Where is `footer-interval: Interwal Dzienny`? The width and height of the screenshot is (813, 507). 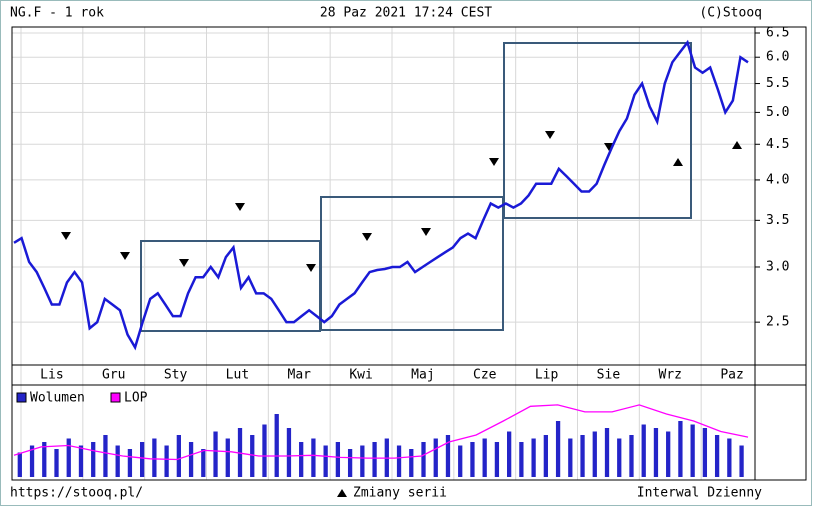
footer-interval: Interwal Dzienny is located at coordinates (699, 493).